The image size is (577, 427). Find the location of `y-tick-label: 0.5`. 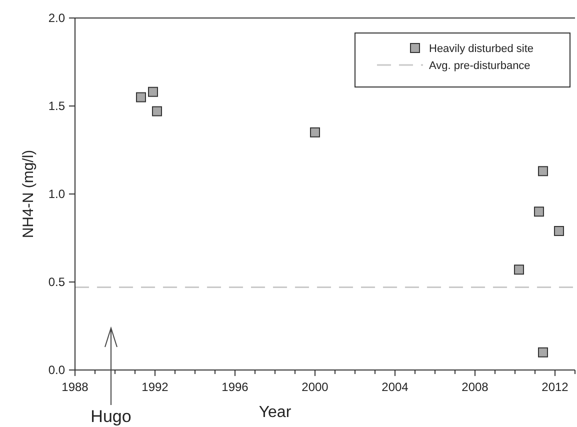

y-tick-label: 0.5 is located at coordinates (57, 282).